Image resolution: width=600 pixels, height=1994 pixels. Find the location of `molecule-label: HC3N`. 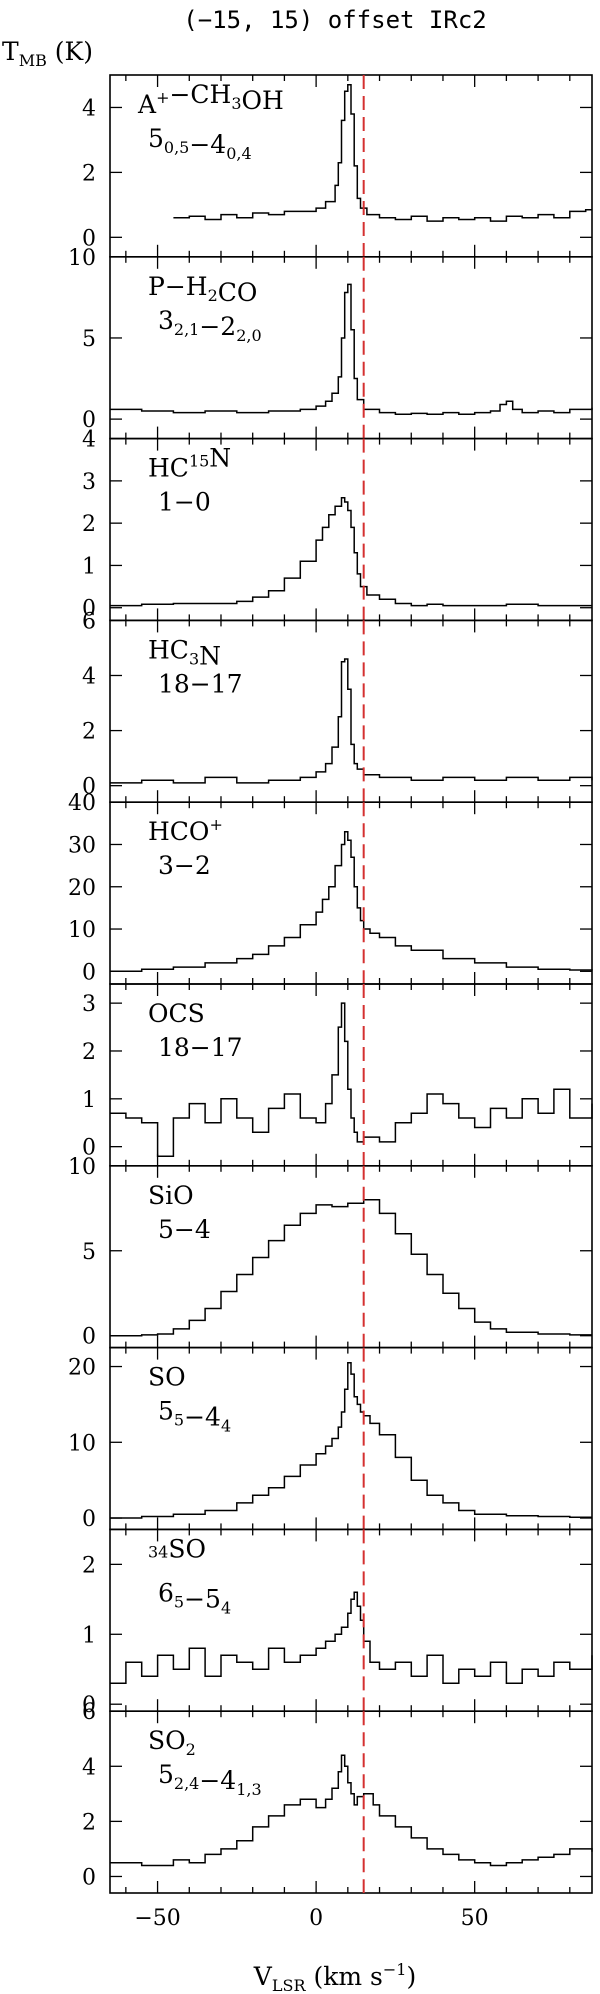

molecule-label: HC3N is located at coordinates (184, 652).